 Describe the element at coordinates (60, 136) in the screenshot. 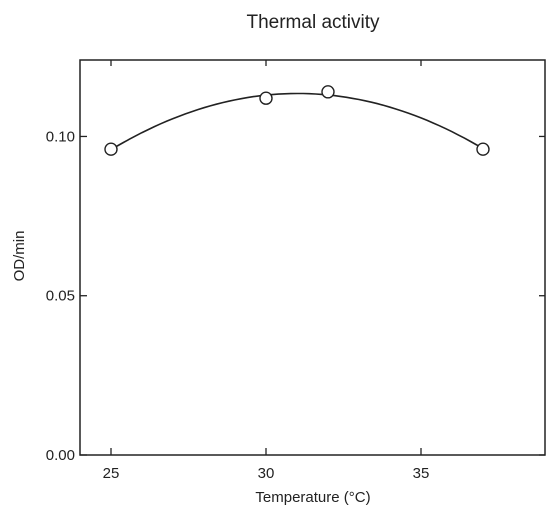

I see `y-tick-label: 0.10` at that location.